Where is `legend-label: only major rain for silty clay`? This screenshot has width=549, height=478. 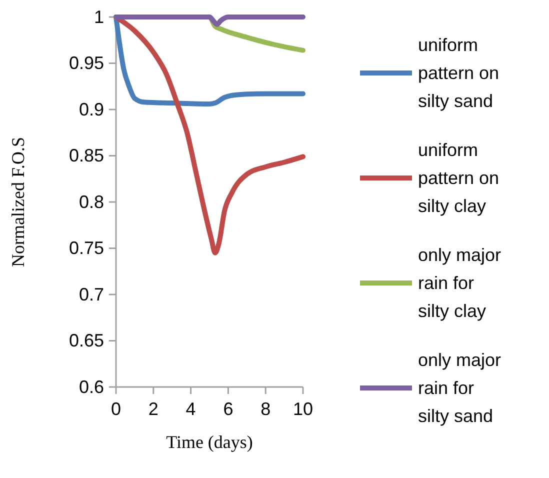
legend-label: only major rain for silty clay is located at coordinates (460, 283).